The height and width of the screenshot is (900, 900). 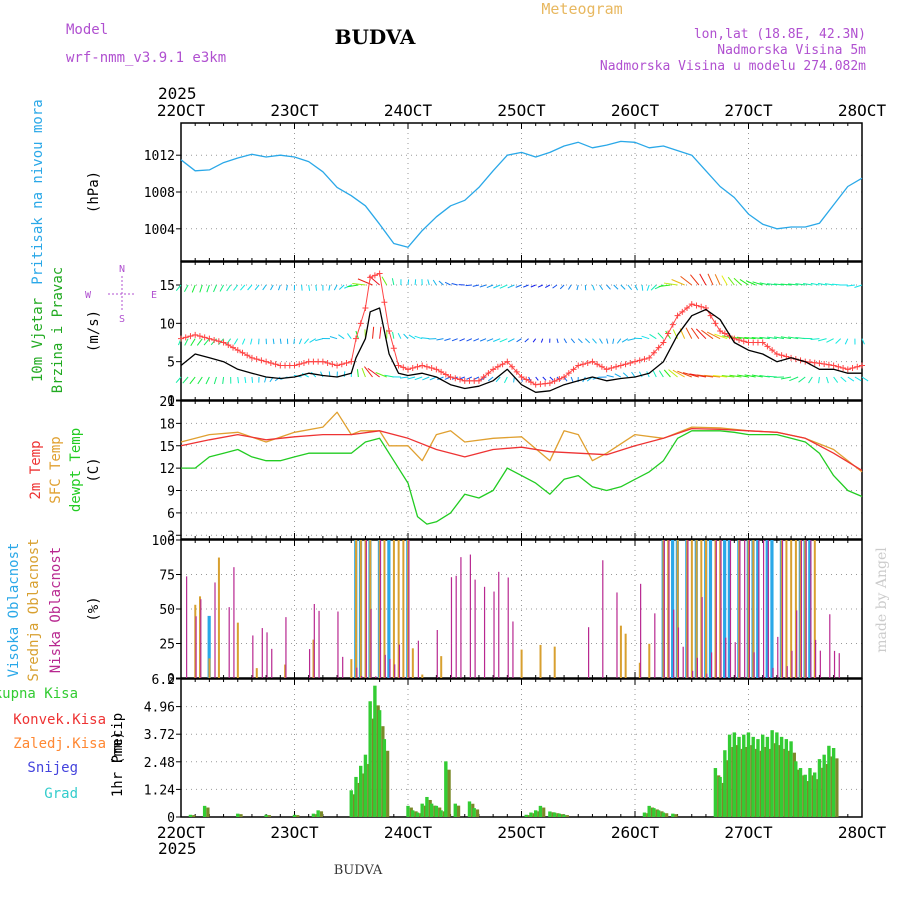 What do you see at coordinates (521, 329) in the screenshot?
I see `gust-markers` at bounding box center [521, 329].